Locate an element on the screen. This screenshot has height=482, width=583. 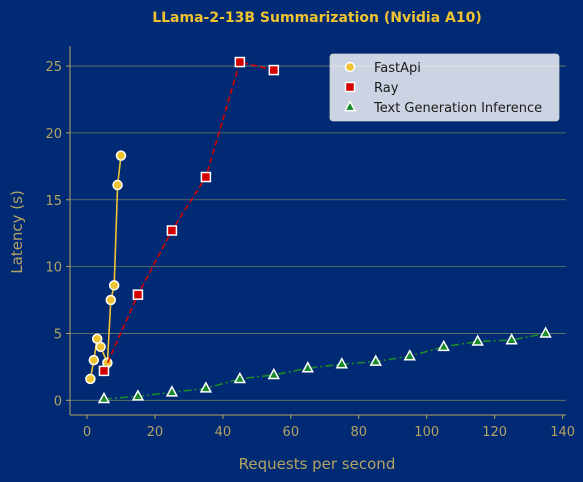
x-axis-label: Requests per second is located at coordinates (317, 464).